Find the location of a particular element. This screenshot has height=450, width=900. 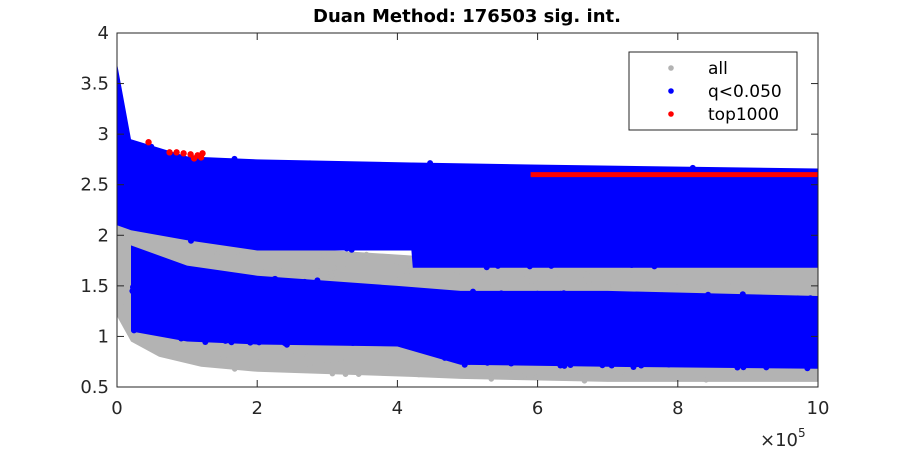

y-tick-label: 3 is located at coordinates (103, 134).